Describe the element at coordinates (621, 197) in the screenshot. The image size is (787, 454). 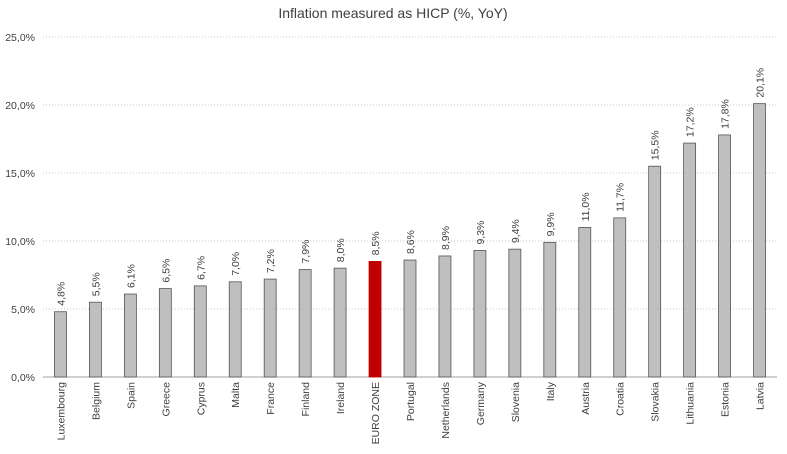
I see `data-label: 11,7%` at that location.